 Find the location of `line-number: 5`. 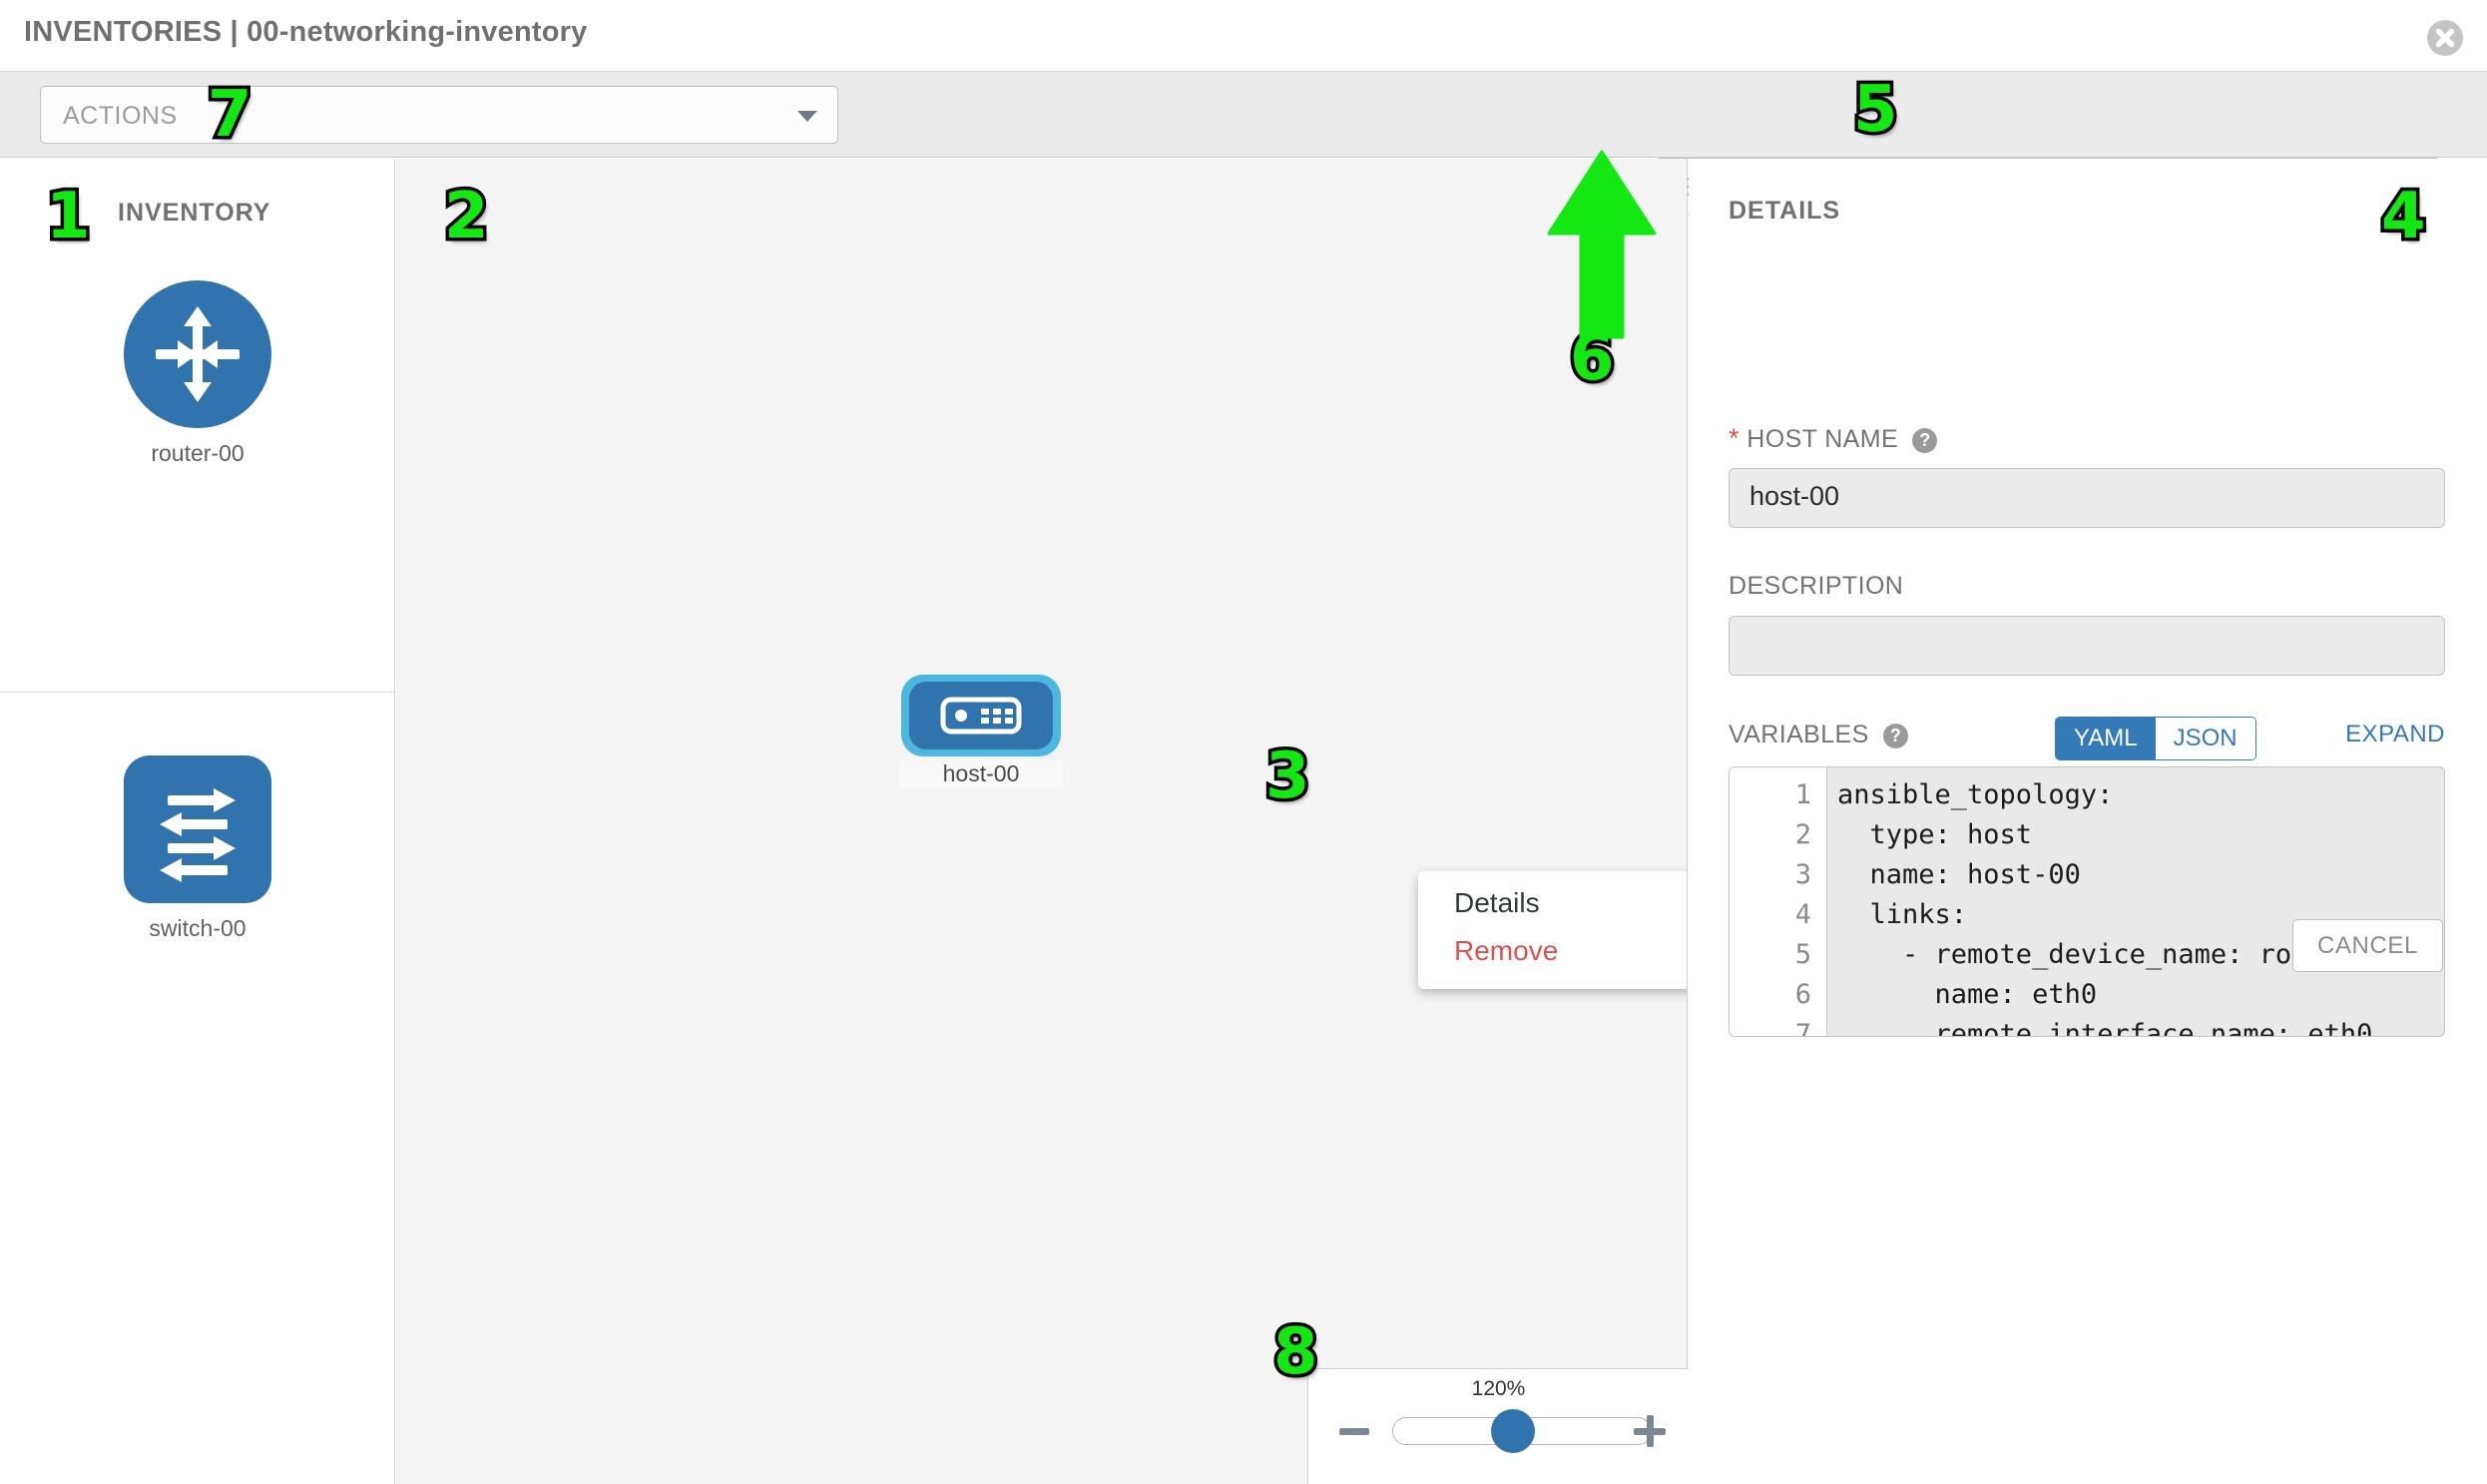

line-number: 5 is located at coordinates (1802, 954).